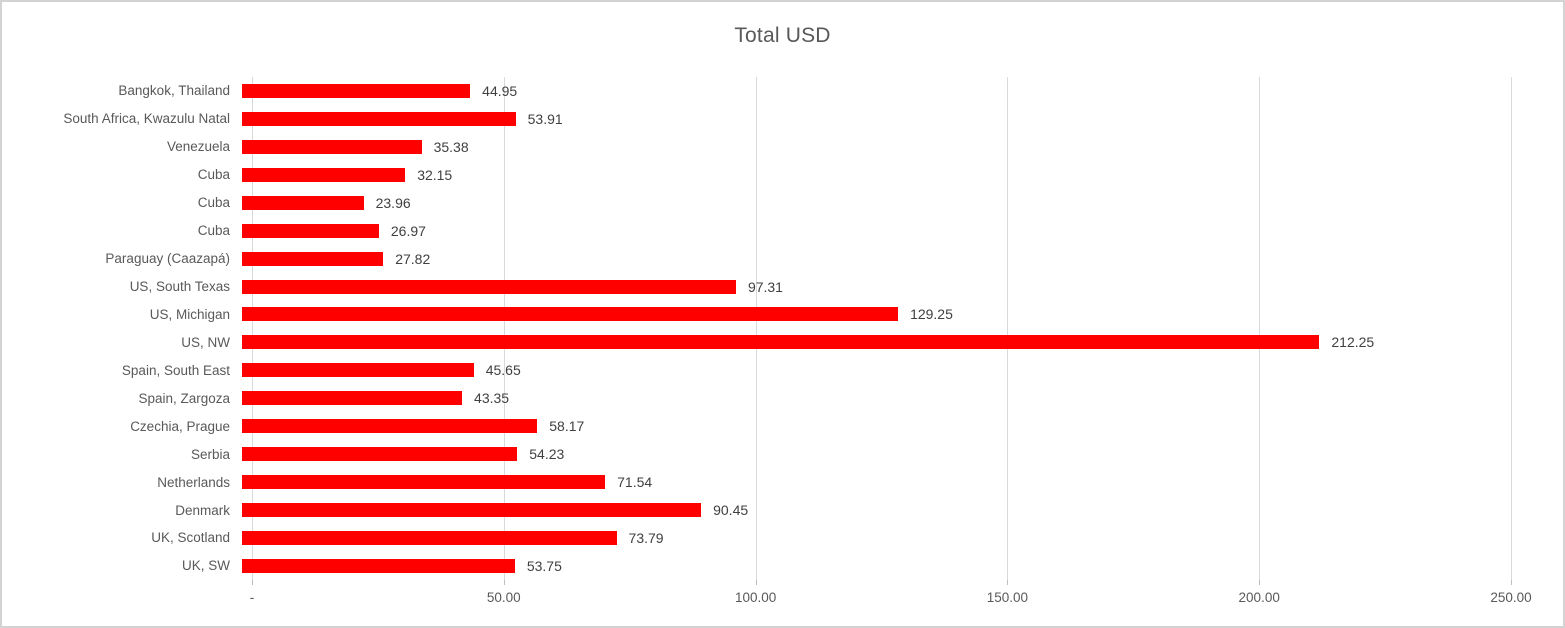 The width and height of the screenshot is (1565, 628). Describe the element at coordinates (876, 398) in the screenshot. I see `bar-track: 43.35` at that location.